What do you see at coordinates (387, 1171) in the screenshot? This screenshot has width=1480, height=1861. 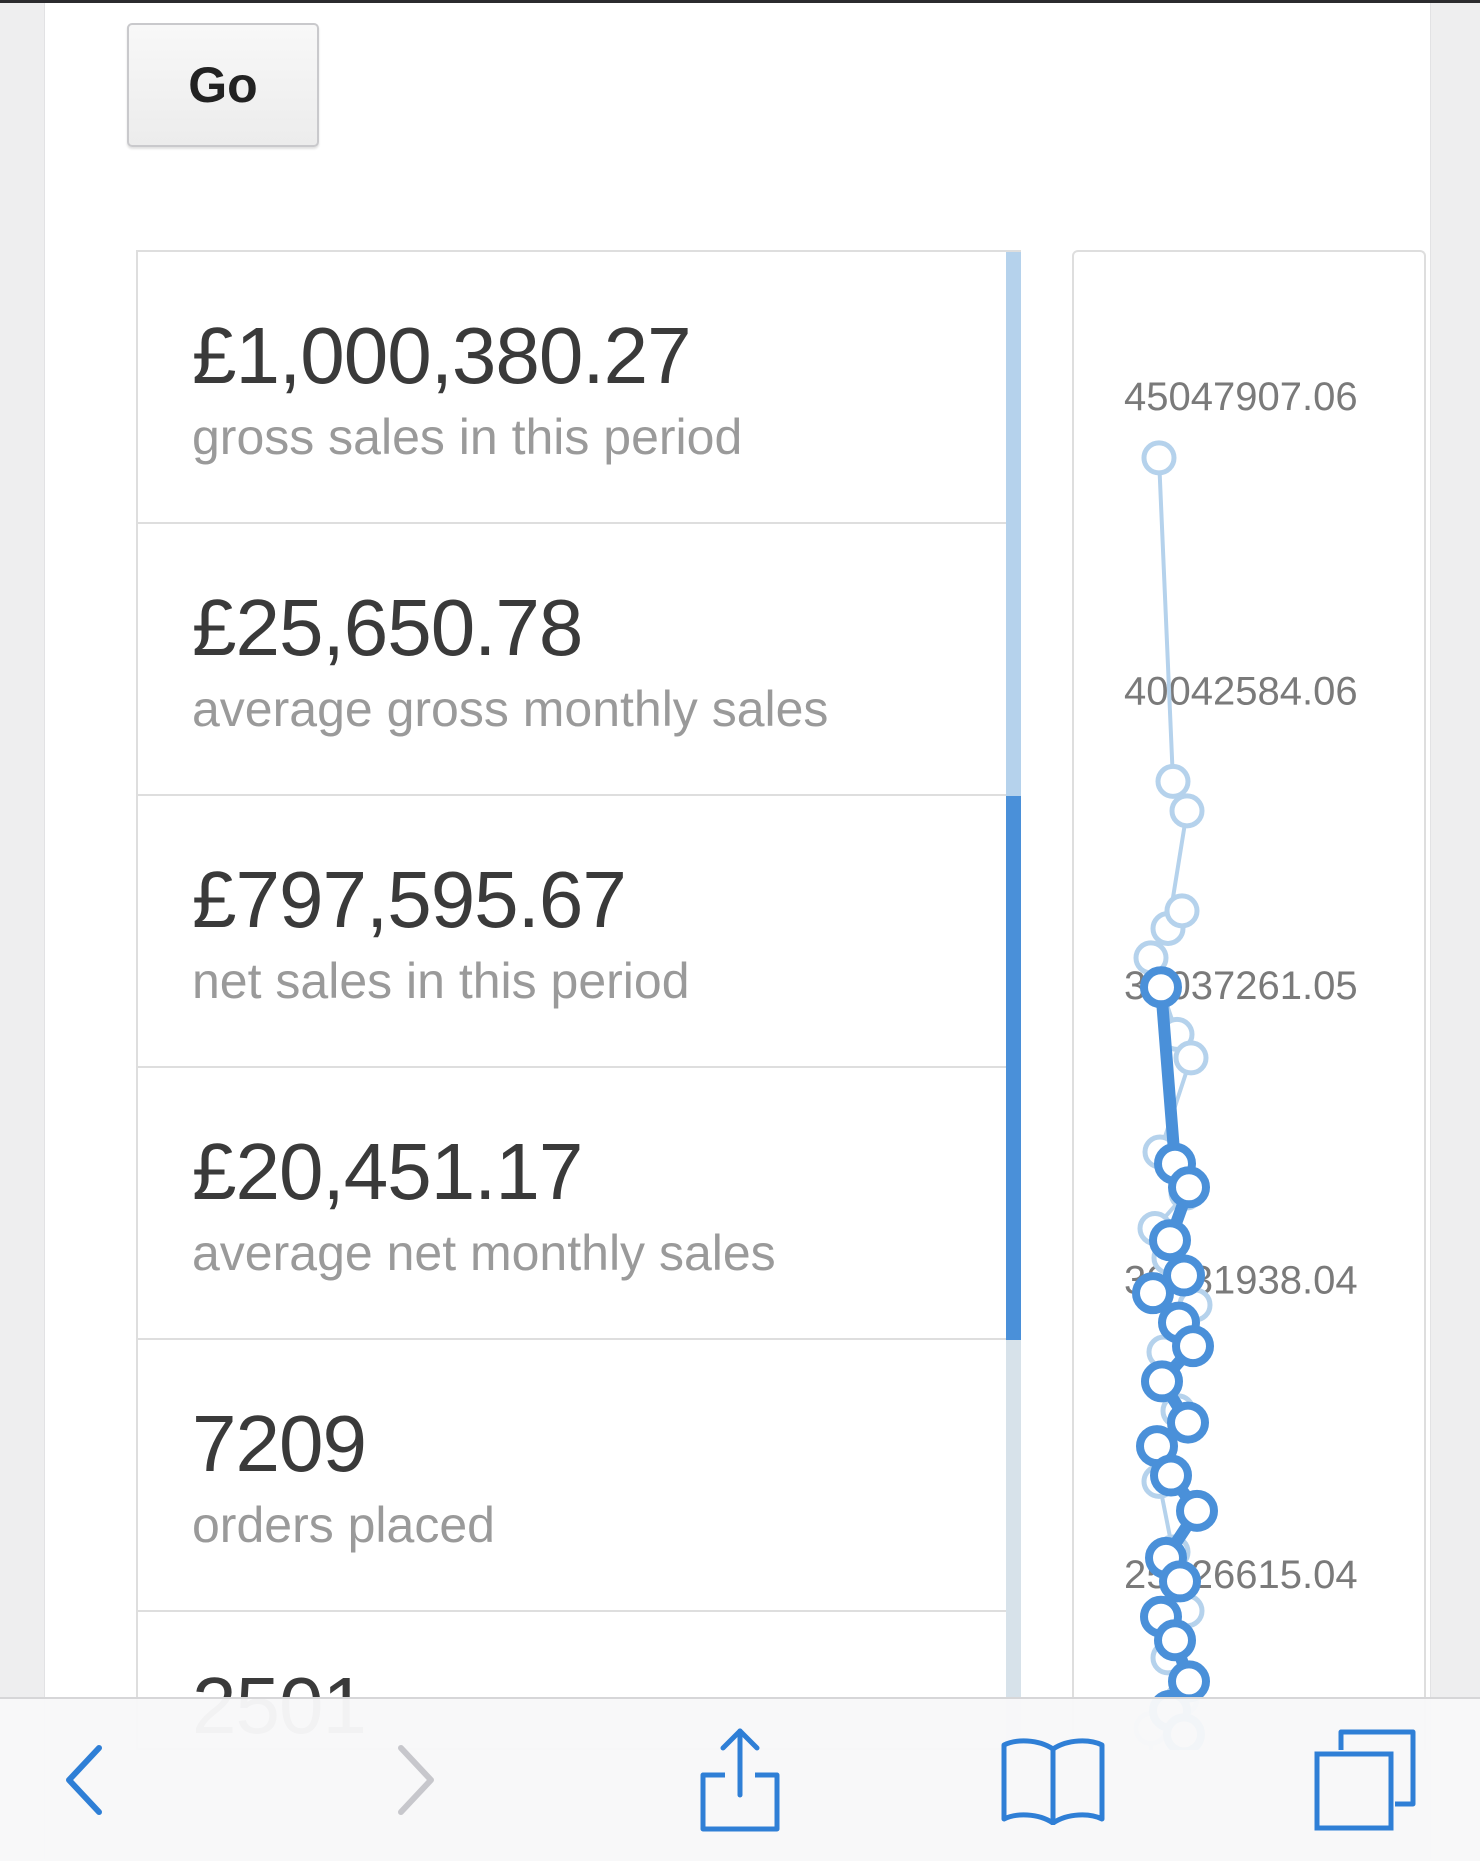 I see `stat-value: £20,451.17` at bounding box center [387, 1171].